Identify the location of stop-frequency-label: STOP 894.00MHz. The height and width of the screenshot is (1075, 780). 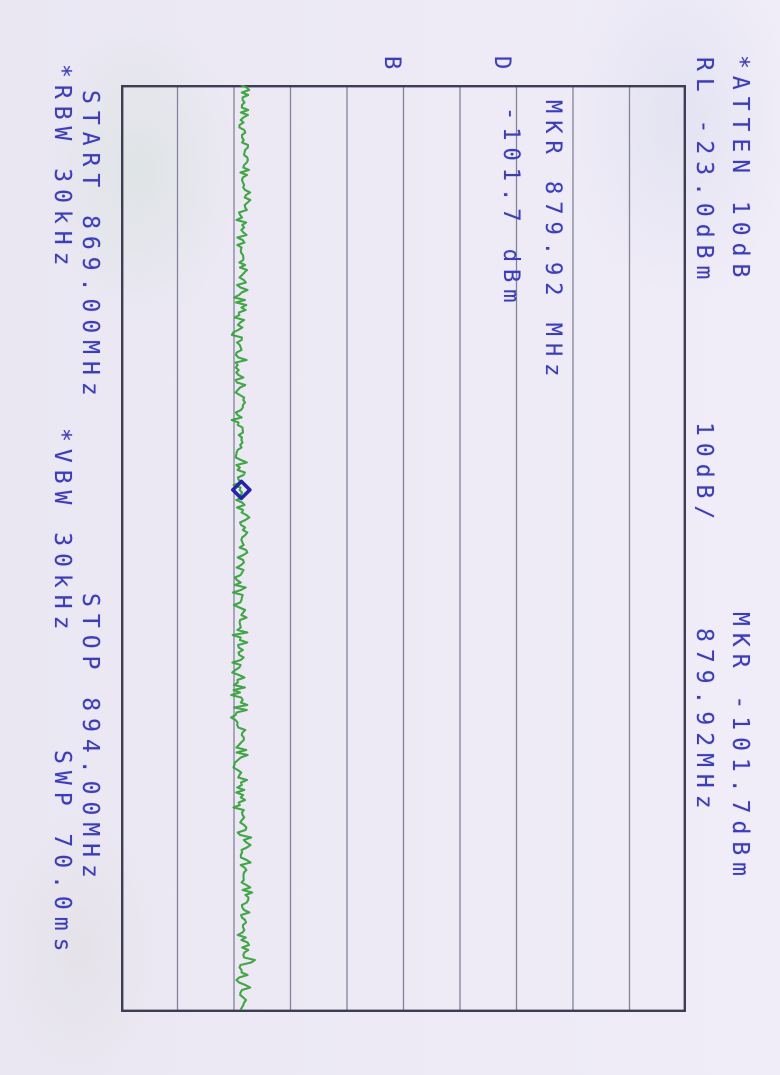
(90, 739).